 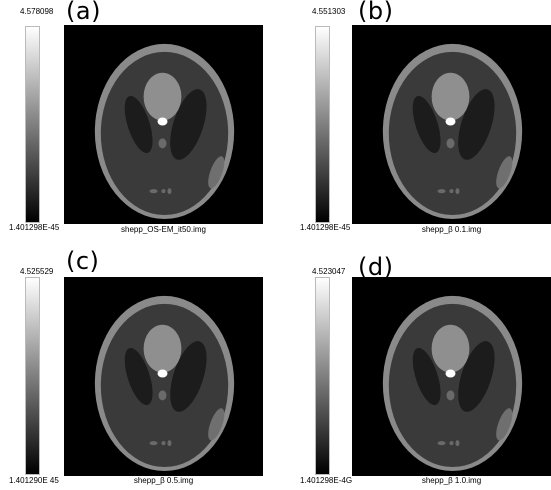 What do you see at coordinates (37, 271) in the screenshot?
I see `colorbar-max-label: 4.525529` at bounding box center [37, 271].